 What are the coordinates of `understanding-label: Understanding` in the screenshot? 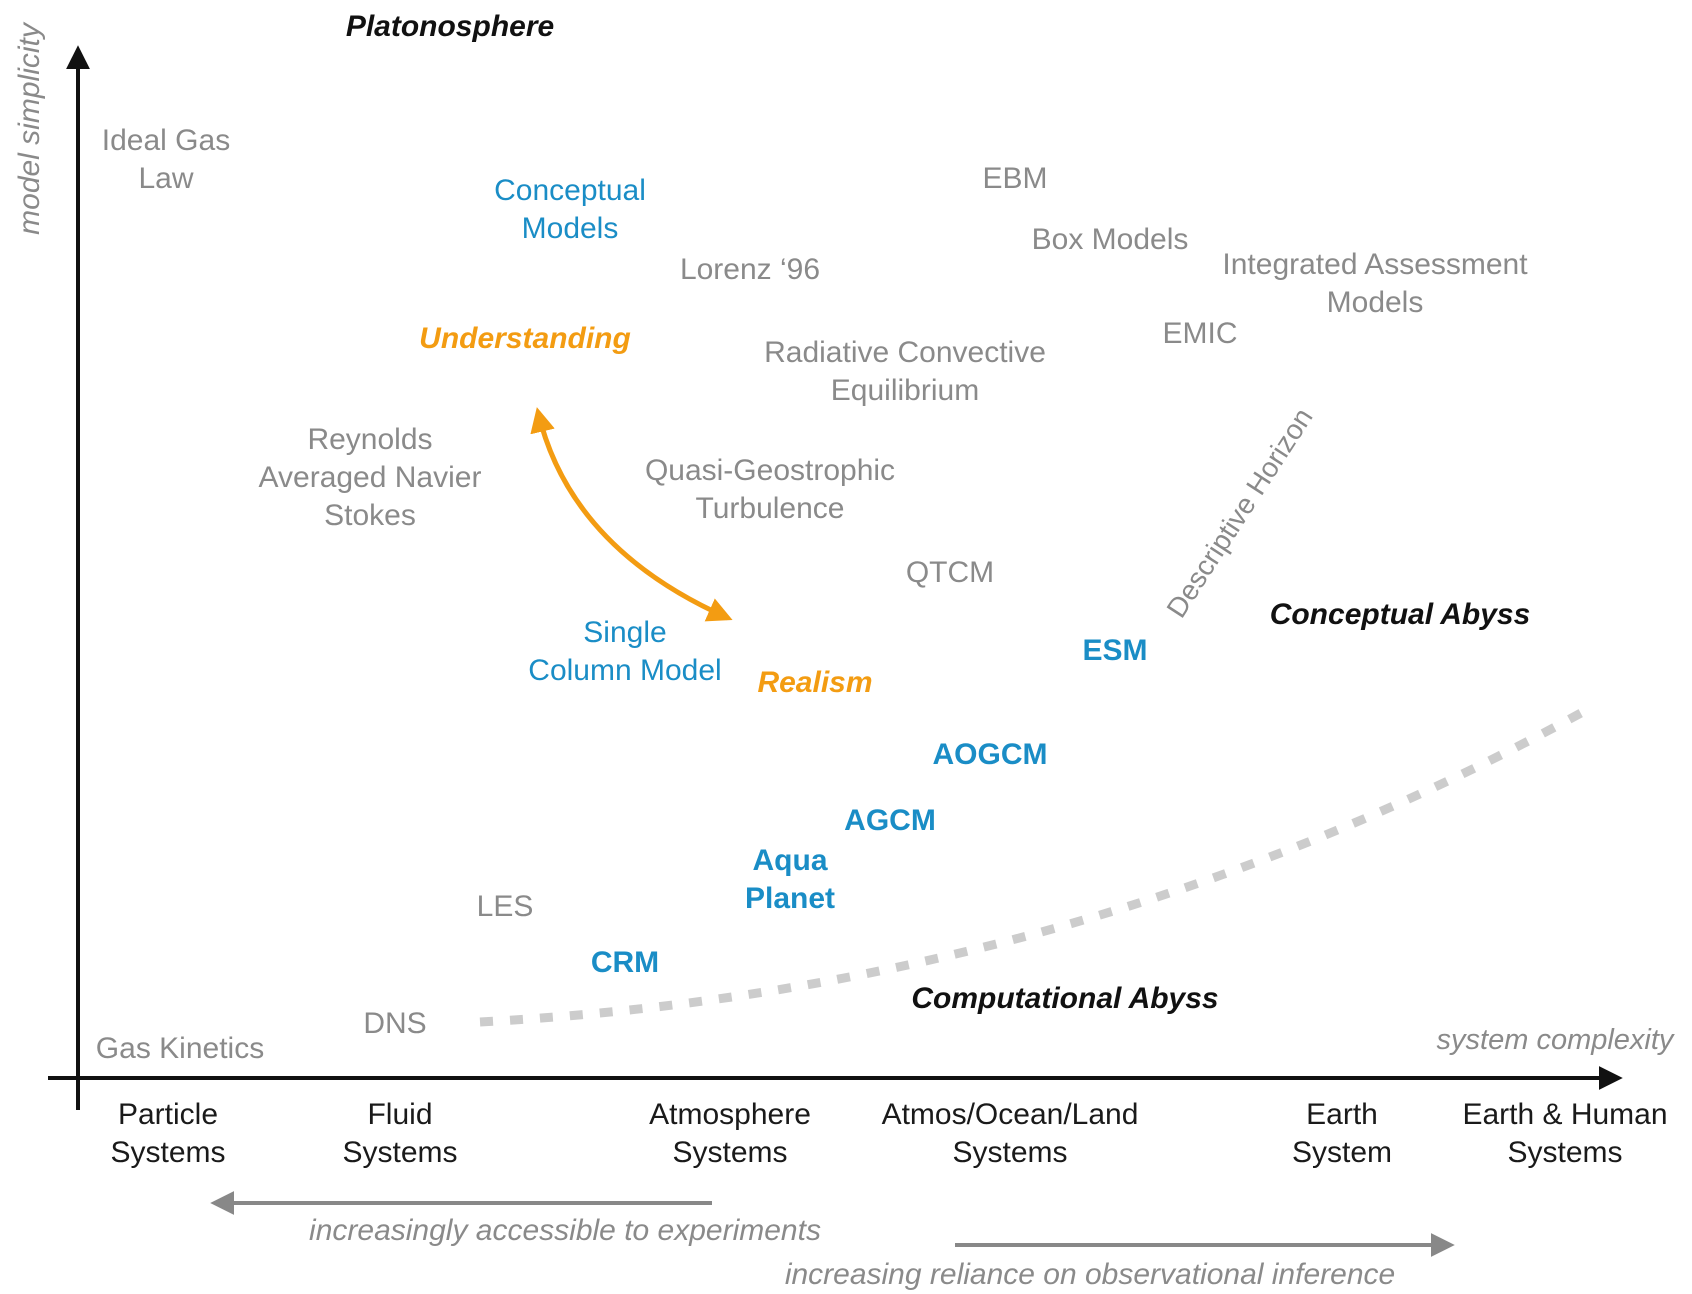 It's located at (525, 338).